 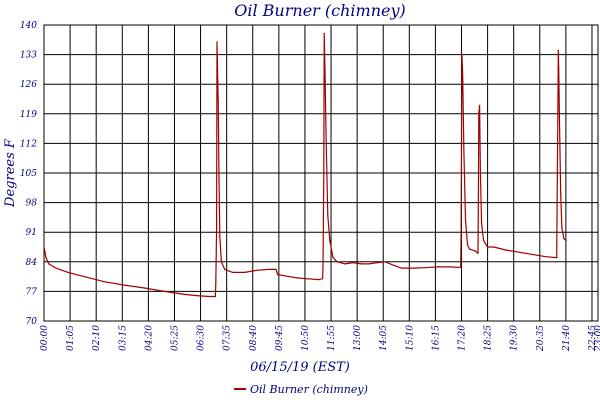 What do you see at coordinates (320, 10) in the screenshot?
I see `chart-title: Oil Burner (chimney)` at bounding box center [320, 10].